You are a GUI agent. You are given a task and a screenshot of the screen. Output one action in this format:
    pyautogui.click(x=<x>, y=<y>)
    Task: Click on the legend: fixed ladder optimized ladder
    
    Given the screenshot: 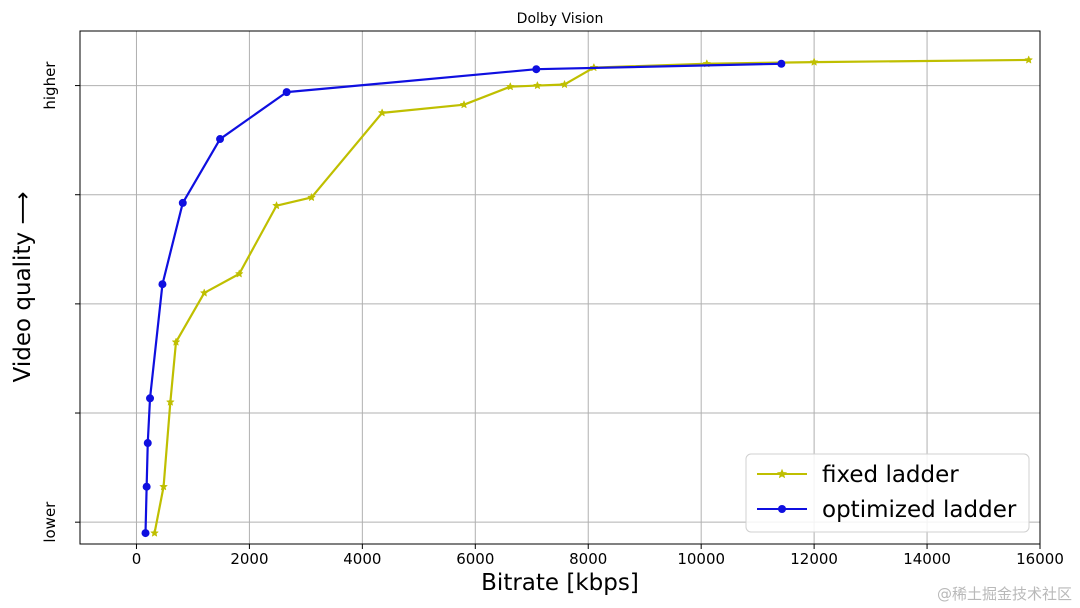 What is the action you would take?
    pyautogui.click(x=887, y=493)
    